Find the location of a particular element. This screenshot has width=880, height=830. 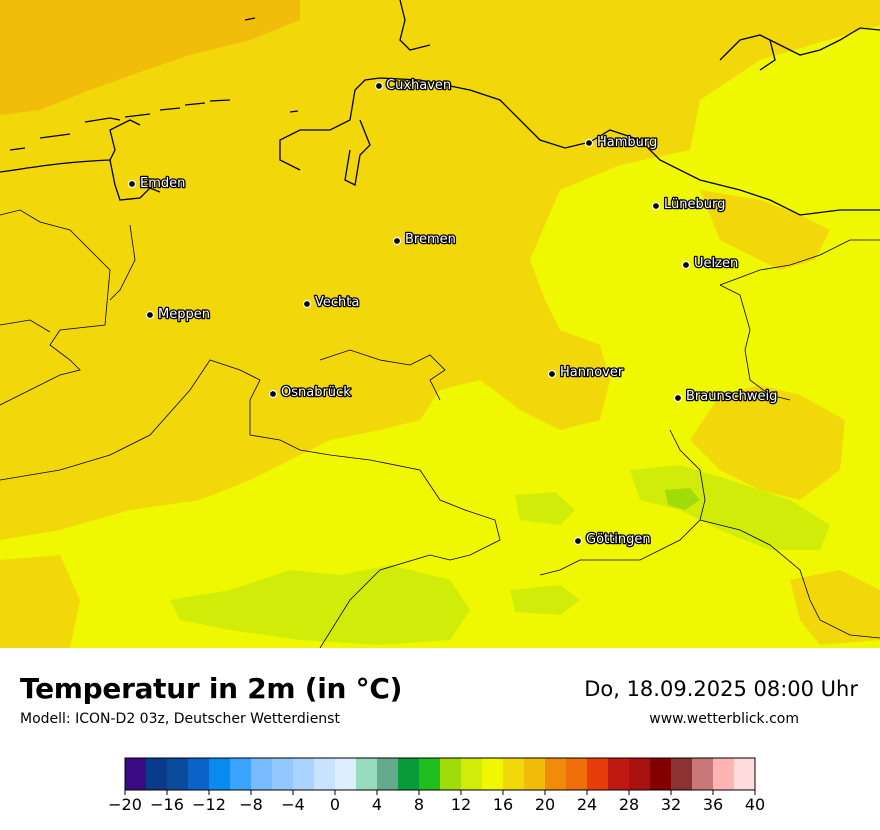

city-hamburg: Hamburg is located at coordinates (621, 142).